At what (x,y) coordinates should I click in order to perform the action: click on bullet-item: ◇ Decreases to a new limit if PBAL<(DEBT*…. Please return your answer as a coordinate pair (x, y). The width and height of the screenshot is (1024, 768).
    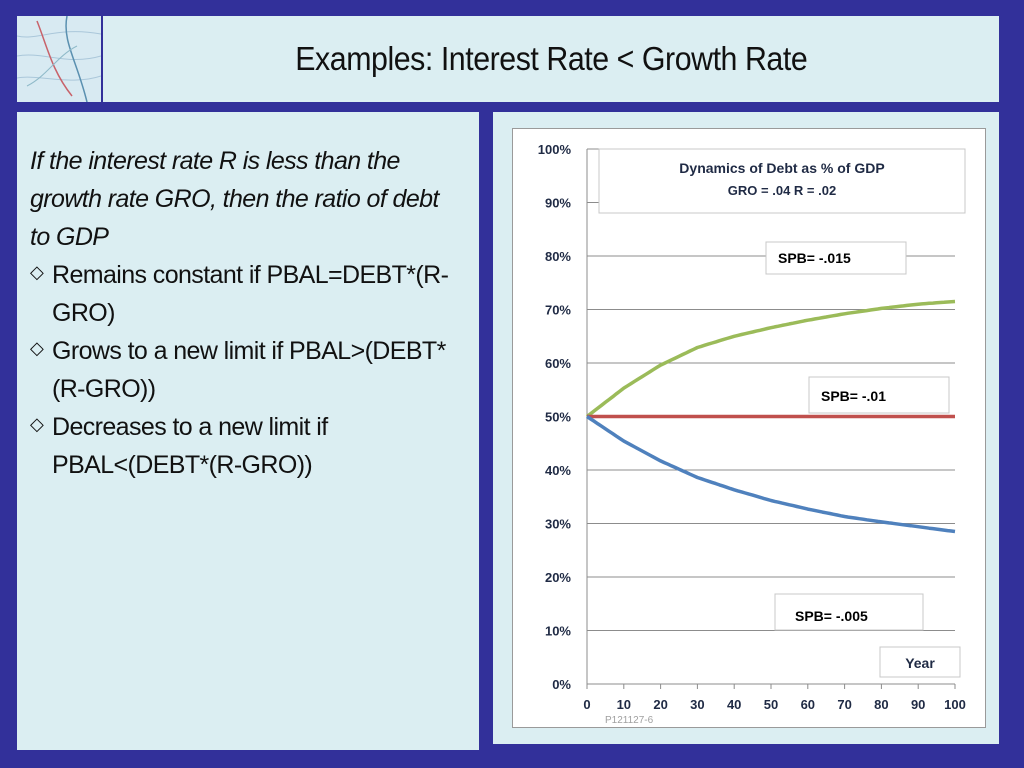
    Looking at the image, I should click on (240, 446).